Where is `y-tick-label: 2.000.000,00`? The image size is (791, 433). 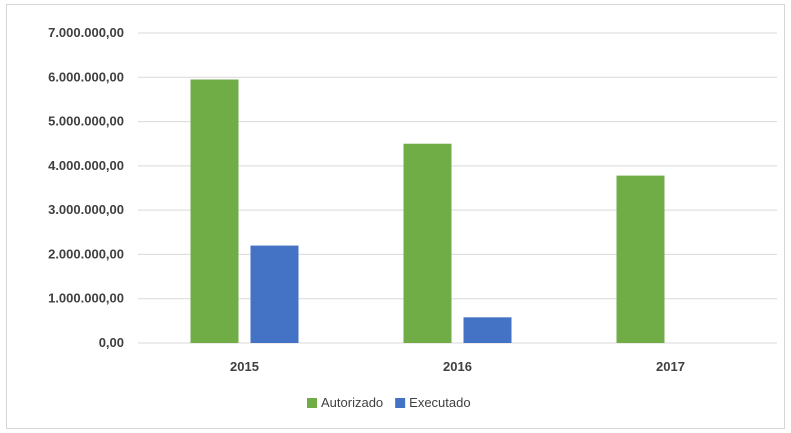 y-tick-label: 2.000.000,00 is located at coordinates (86, 253).